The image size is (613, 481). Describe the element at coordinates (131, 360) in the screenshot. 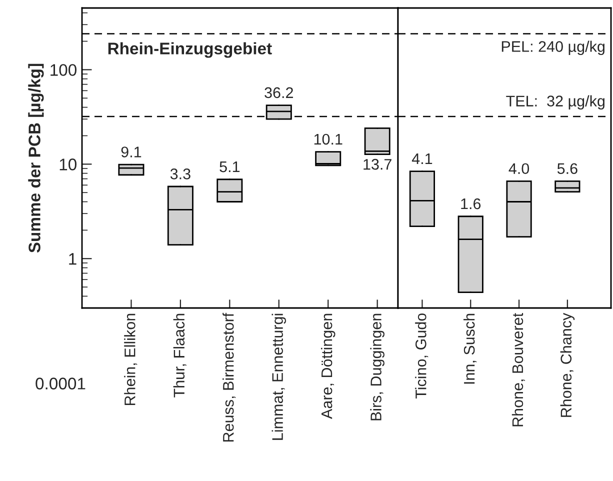

I see `x-tick-label: Rhein, Ellikon` at that location.